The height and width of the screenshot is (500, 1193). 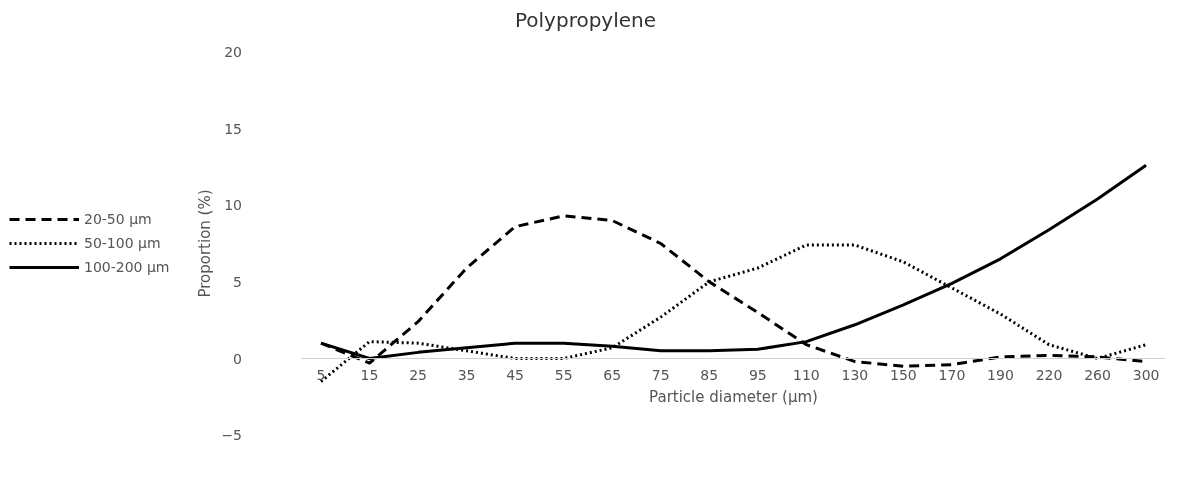 I want to click on x-tick-label: 110, so click(x=806, y=374).